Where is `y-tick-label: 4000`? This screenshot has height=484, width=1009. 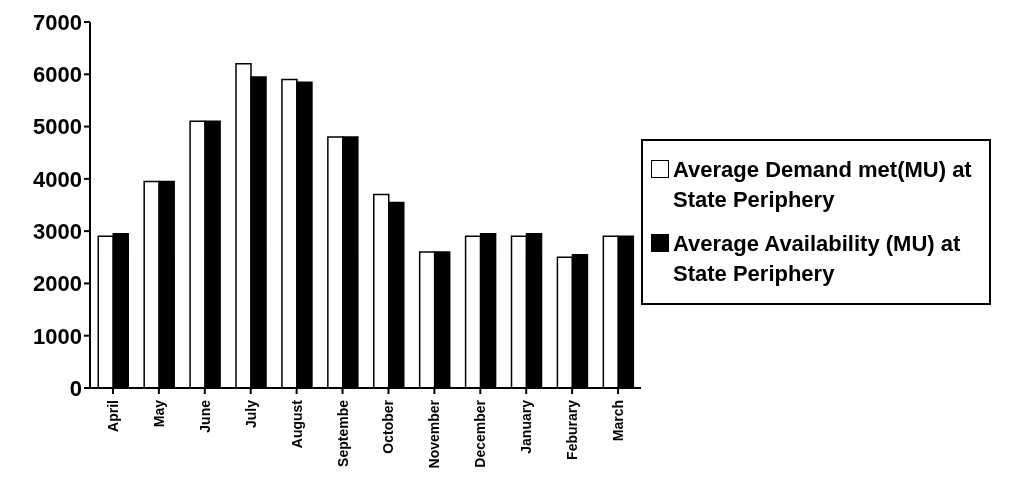 y-tick-label: 4000 is located at coordinates (57, 179).